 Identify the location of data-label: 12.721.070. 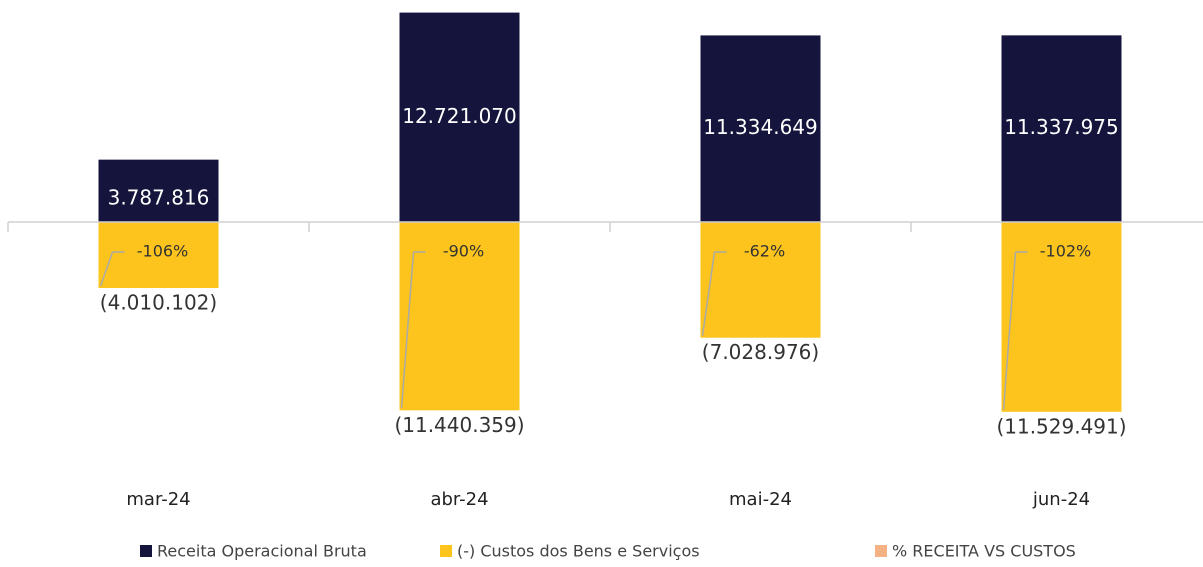
(459, 116).